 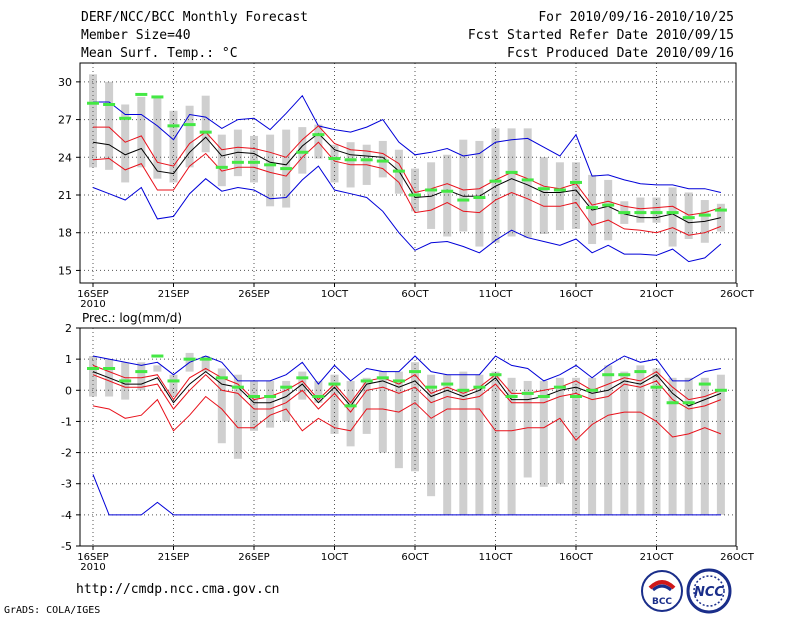 I want to click on upper-spread-line, so click(x=407, y=384).